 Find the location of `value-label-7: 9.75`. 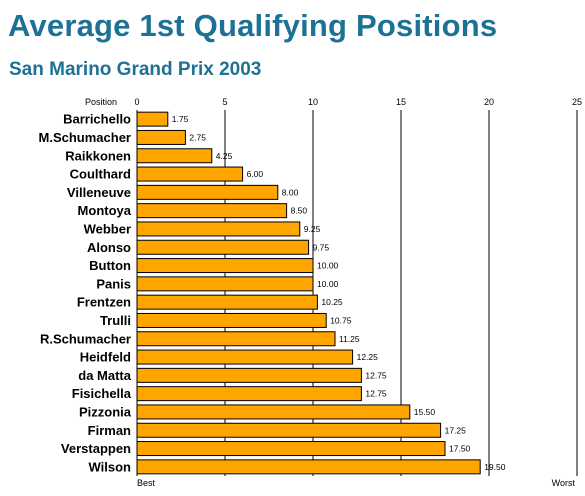

value-label-7: 9.75 is located at coordinates (321, 247).